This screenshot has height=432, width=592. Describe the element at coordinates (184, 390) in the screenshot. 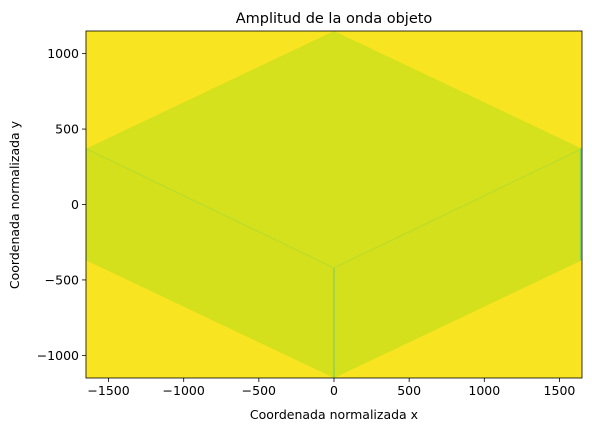

I see `x-tick-label: −1000` at that location.